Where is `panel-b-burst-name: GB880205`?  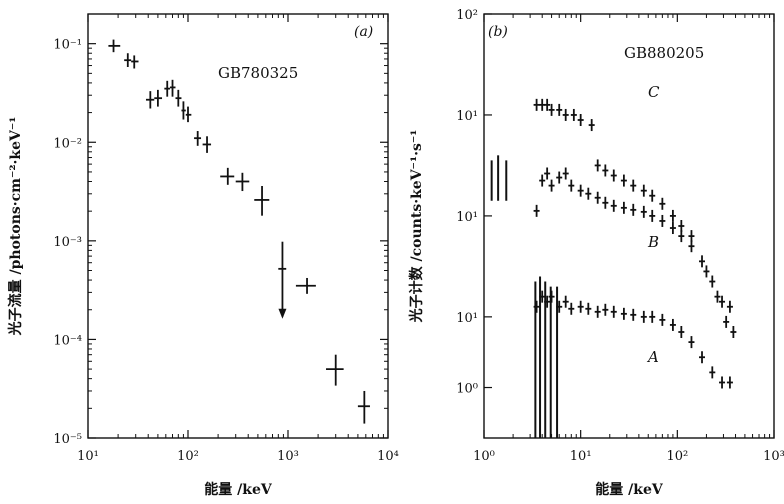 panel-b-burst-name: GB880205 is located at coordinates (664, 53).